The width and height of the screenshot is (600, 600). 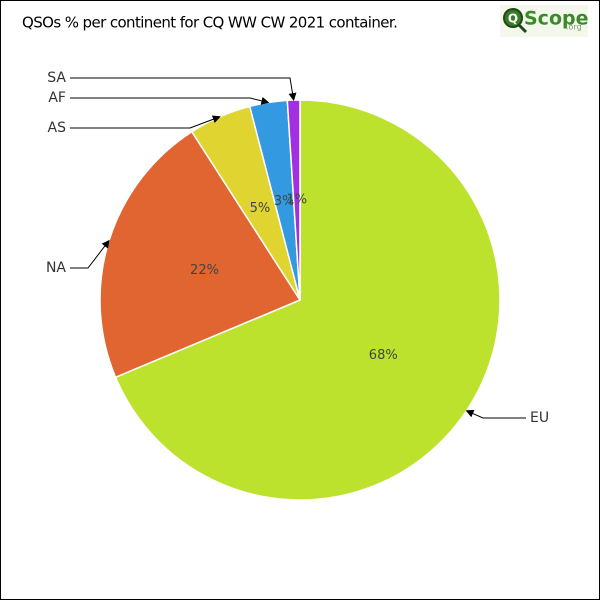 What do you see at coordinates (556, 19) in the screenshot?
I see `logo-name: Scope` at bounding box center [556, 19].